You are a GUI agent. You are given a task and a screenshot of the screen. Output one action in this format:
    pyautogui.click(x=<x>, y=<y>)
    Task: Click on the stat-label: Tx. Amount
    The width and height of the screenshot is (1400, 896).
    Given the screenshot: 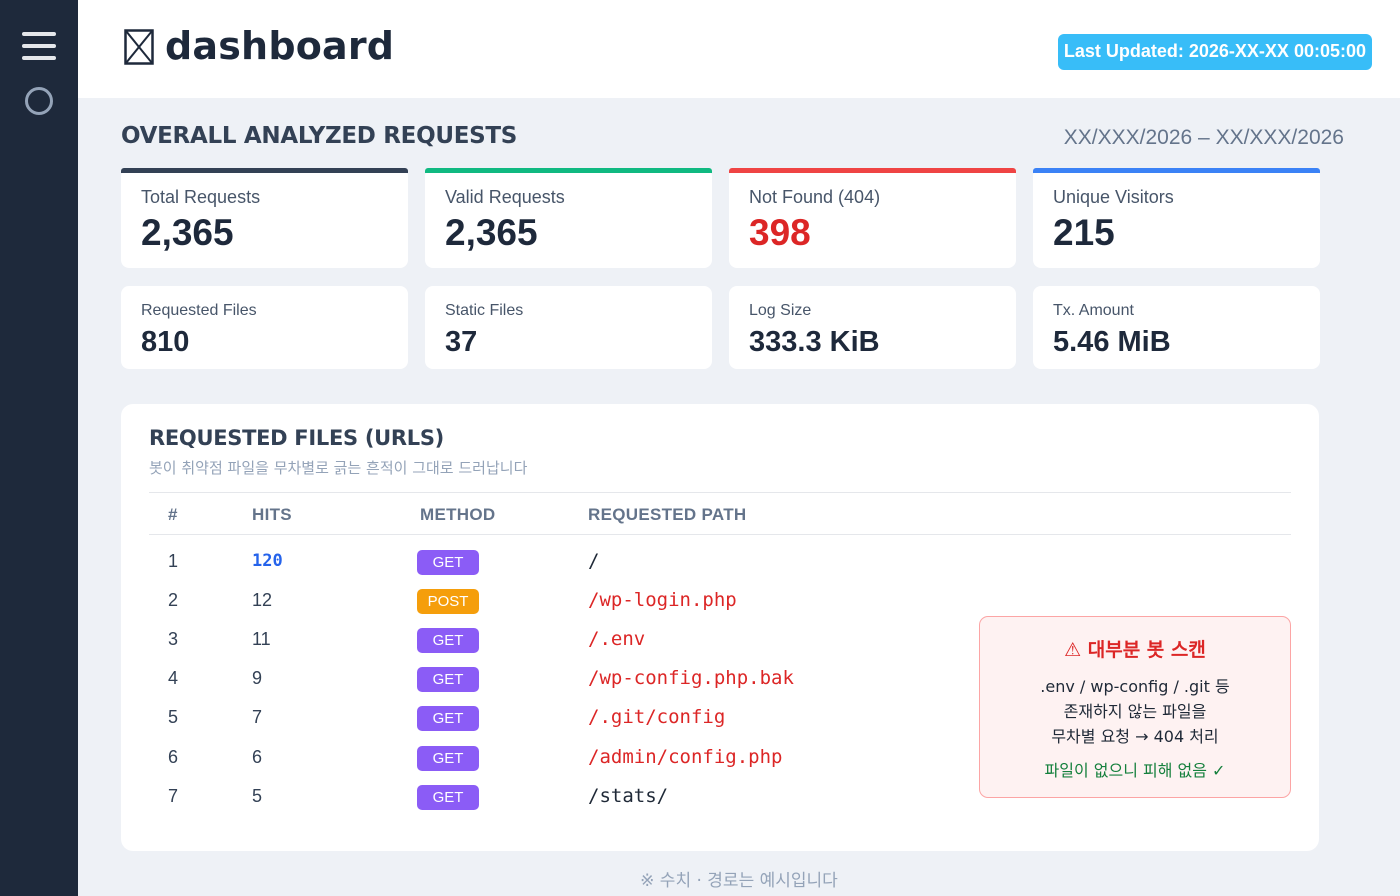 What is the action you would take?
    pyautogui.click(x=1093, y=310)
    